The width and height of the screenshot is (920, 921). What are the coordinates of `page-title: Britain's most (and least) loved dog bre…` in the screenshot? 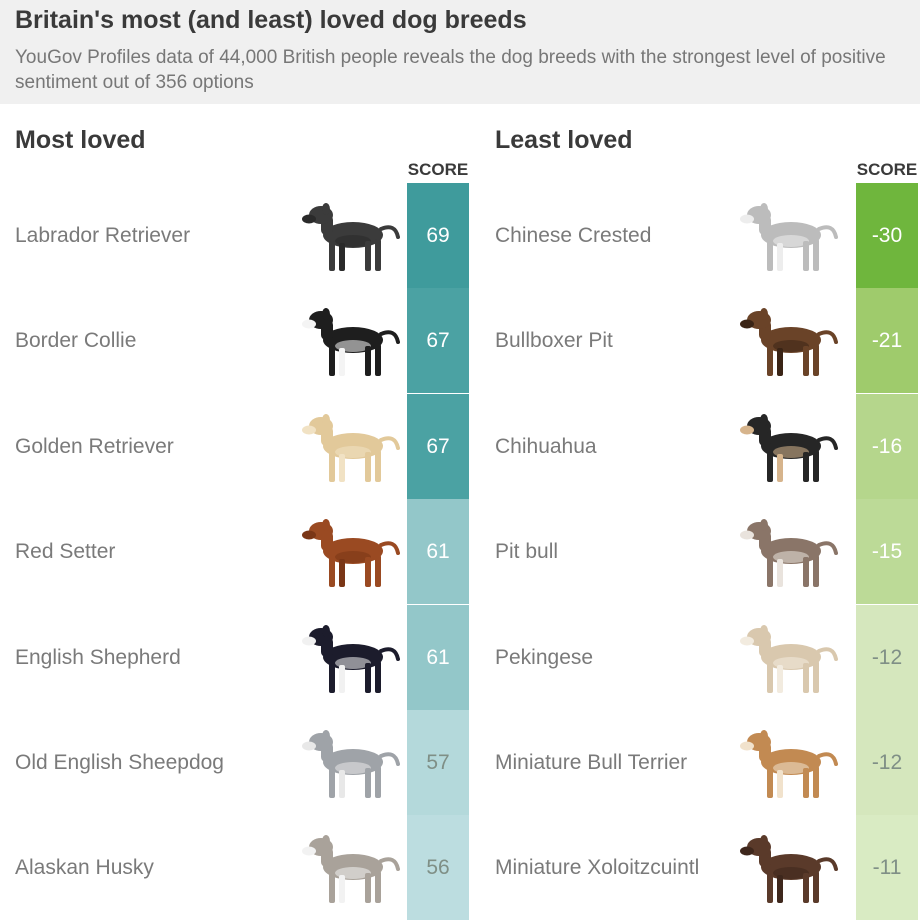 It's located at (271, 20).